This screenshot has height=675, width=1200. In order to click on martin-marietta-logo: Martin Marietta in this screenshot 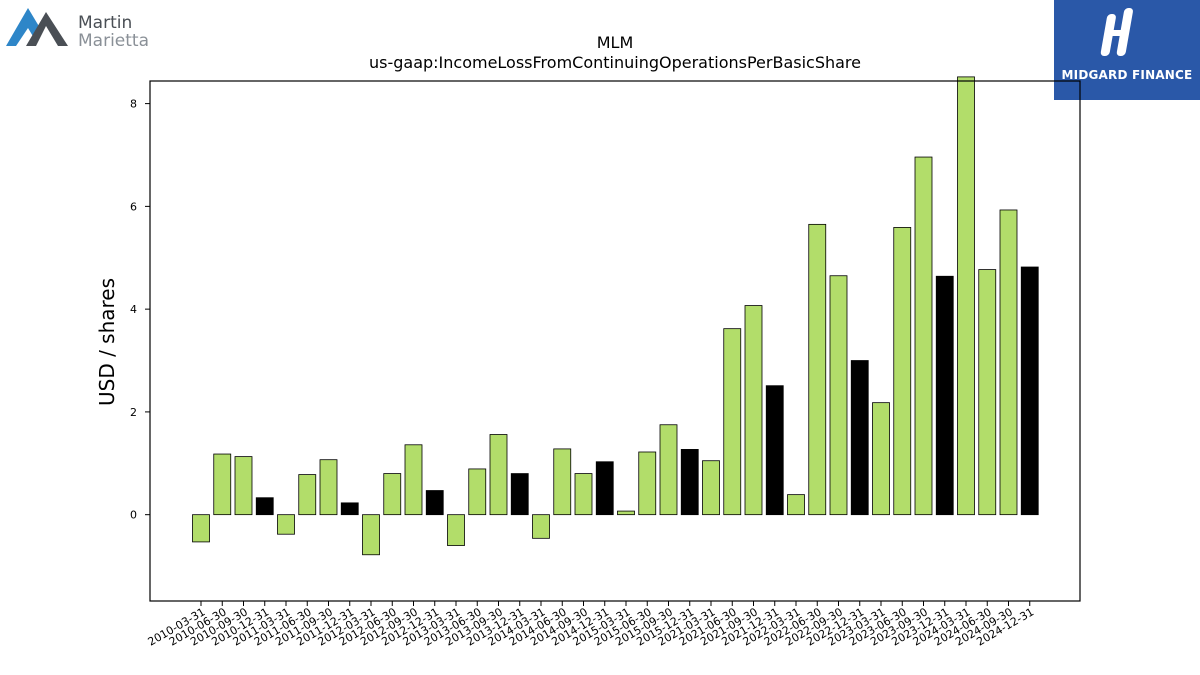, I will do `click(81, 27)`.